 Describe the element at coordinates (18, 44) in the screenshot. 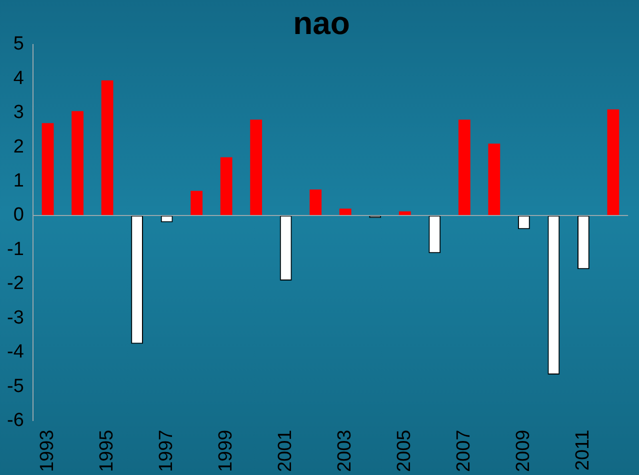

I see `y-tick-label: 5` at that location.